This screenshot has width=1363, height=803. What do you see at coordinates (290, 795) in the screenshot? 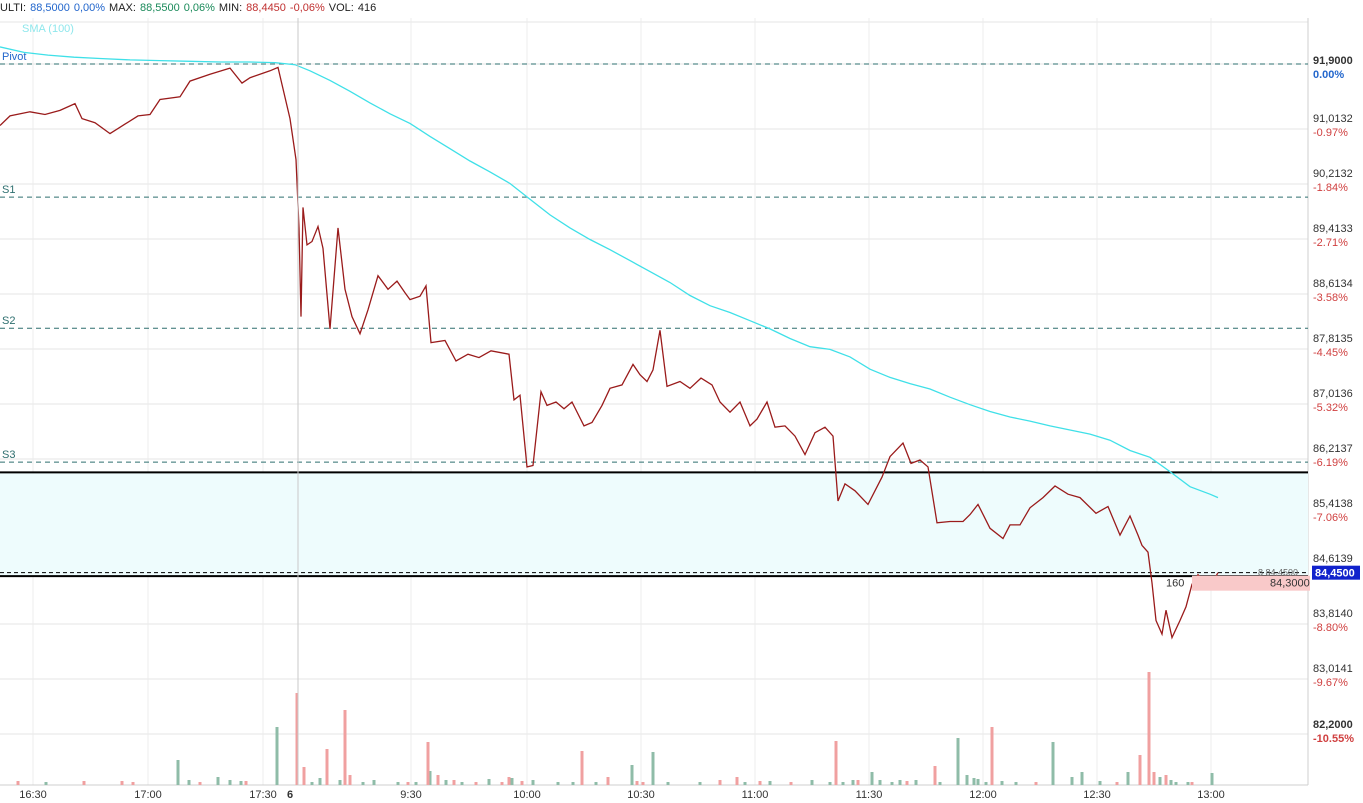
I see `time-tick-label: 6` at bounding box center [290, 795].